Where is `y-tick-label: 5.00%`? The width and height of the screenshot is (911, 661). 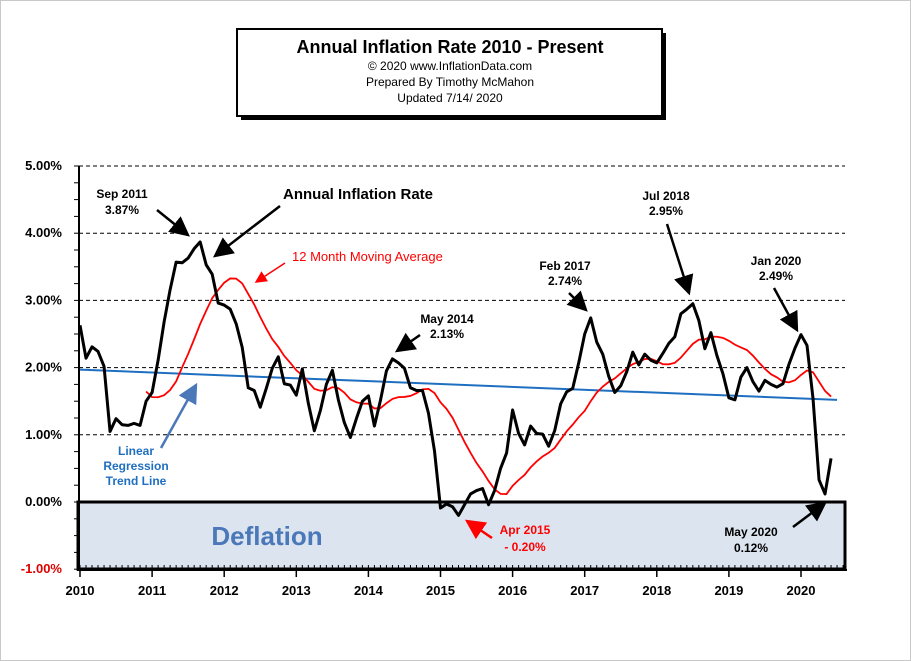
y-tick-label: 5.00% is located at coordinates (43, 165).